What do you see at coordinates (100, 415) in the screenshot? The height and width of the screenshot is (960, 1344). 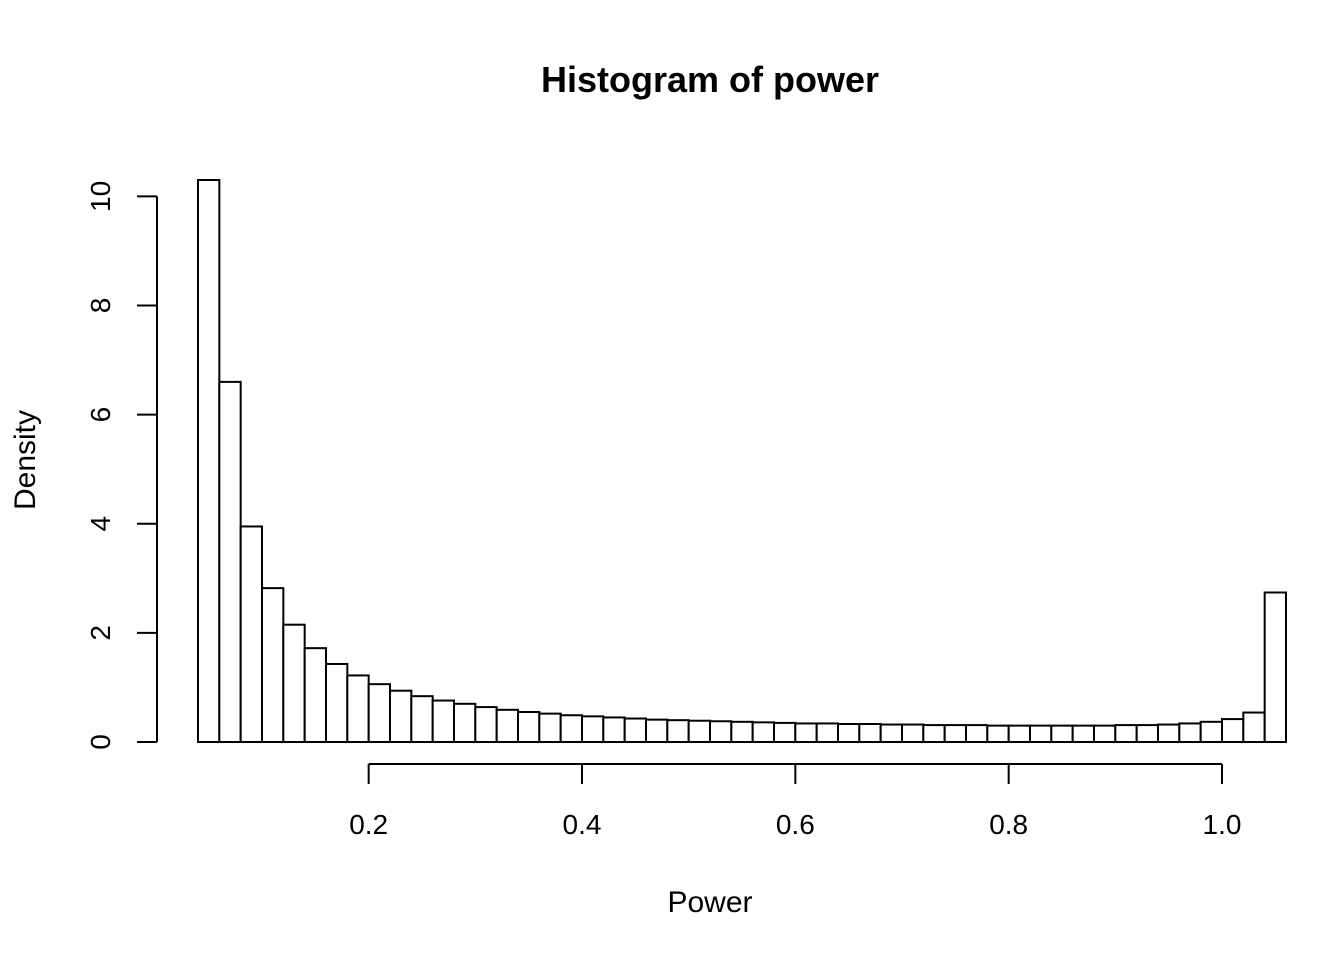 I see `y-tick-label: 6` at bounding box center [100, 415].